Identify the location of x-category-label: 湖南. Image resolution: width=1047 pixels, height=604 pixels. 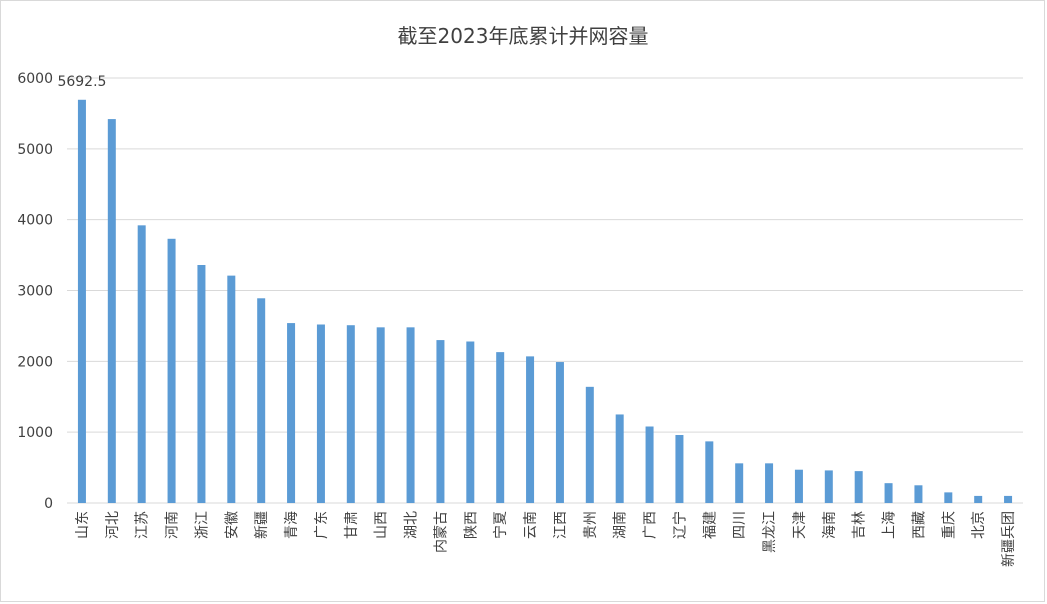
(621, 525).